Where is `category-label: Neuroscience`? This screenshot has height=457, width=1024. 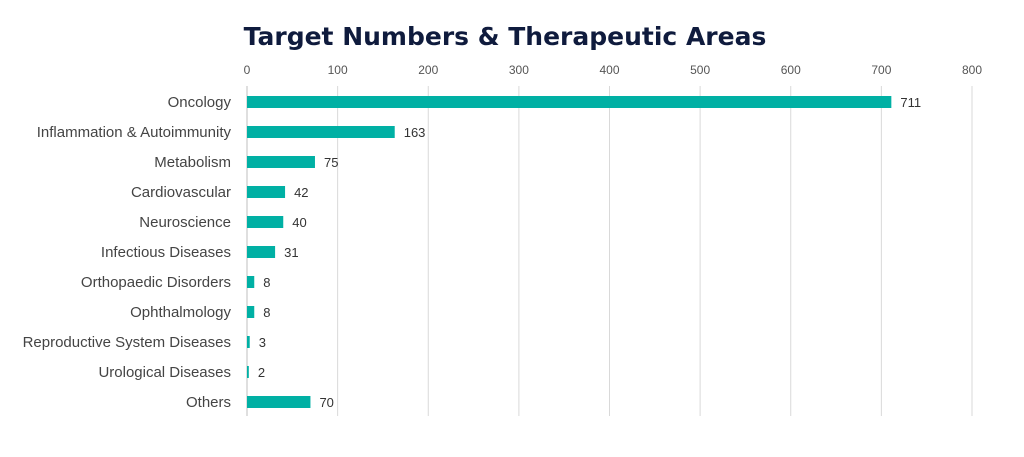
category-label: Neuroscience is located at coordinates (185, 222).